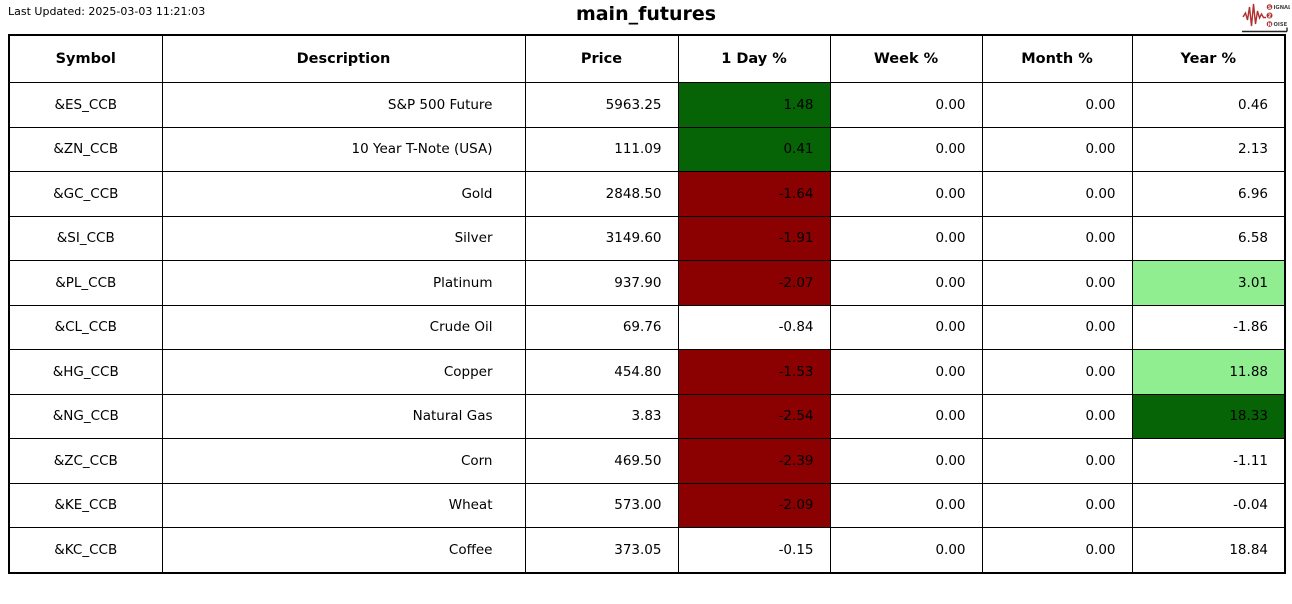 This screenshot has height=604, width=1292. What do you see at coordinates (601, 461) in the screenshot?
I see `price-cell: 469.50` at bounding box center [601, 461].